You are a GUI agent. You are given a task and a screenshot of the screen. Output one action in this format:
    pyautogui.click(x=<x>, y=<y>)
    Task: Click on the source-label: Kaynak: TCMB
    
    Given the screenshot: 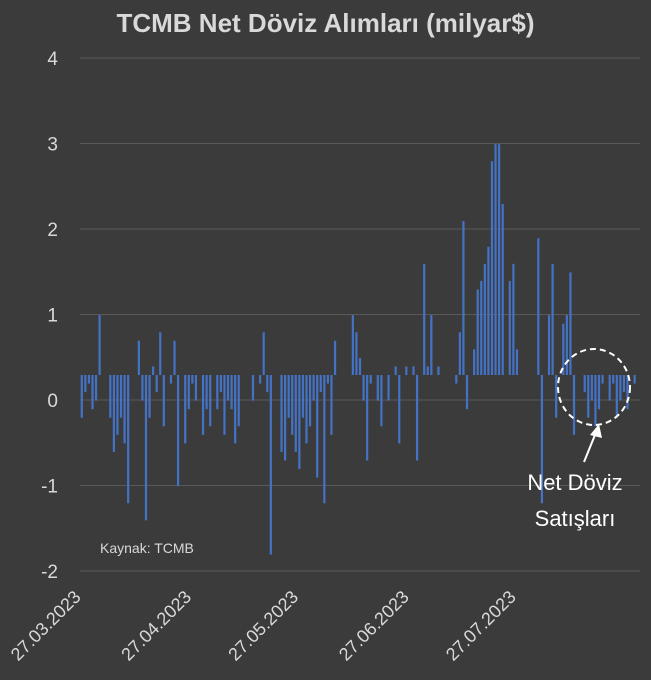 What is the action you would take?
    pyautogui.click(x=147, y=548)
    